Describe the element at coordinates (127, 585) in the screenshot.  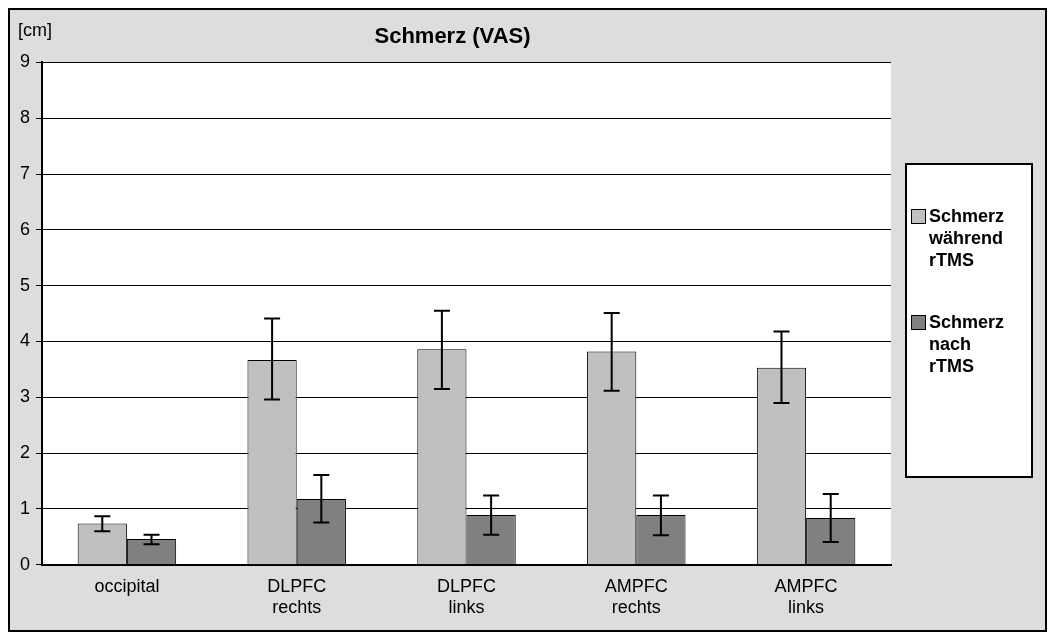
I see `x-tick-label: occipital` at that location.